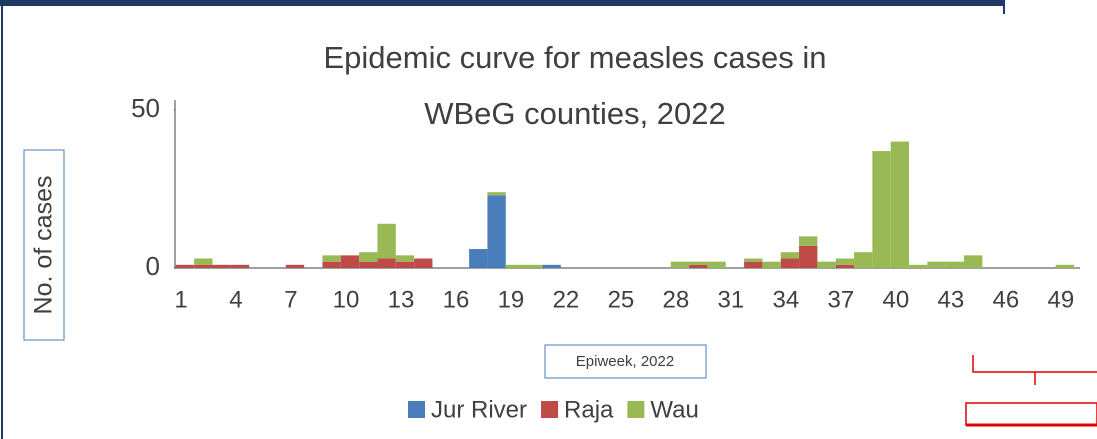 Image resolution: width=1097 pixels, height=439 pixels. I want to click on y-tick-label: 0, so click(153, 266).